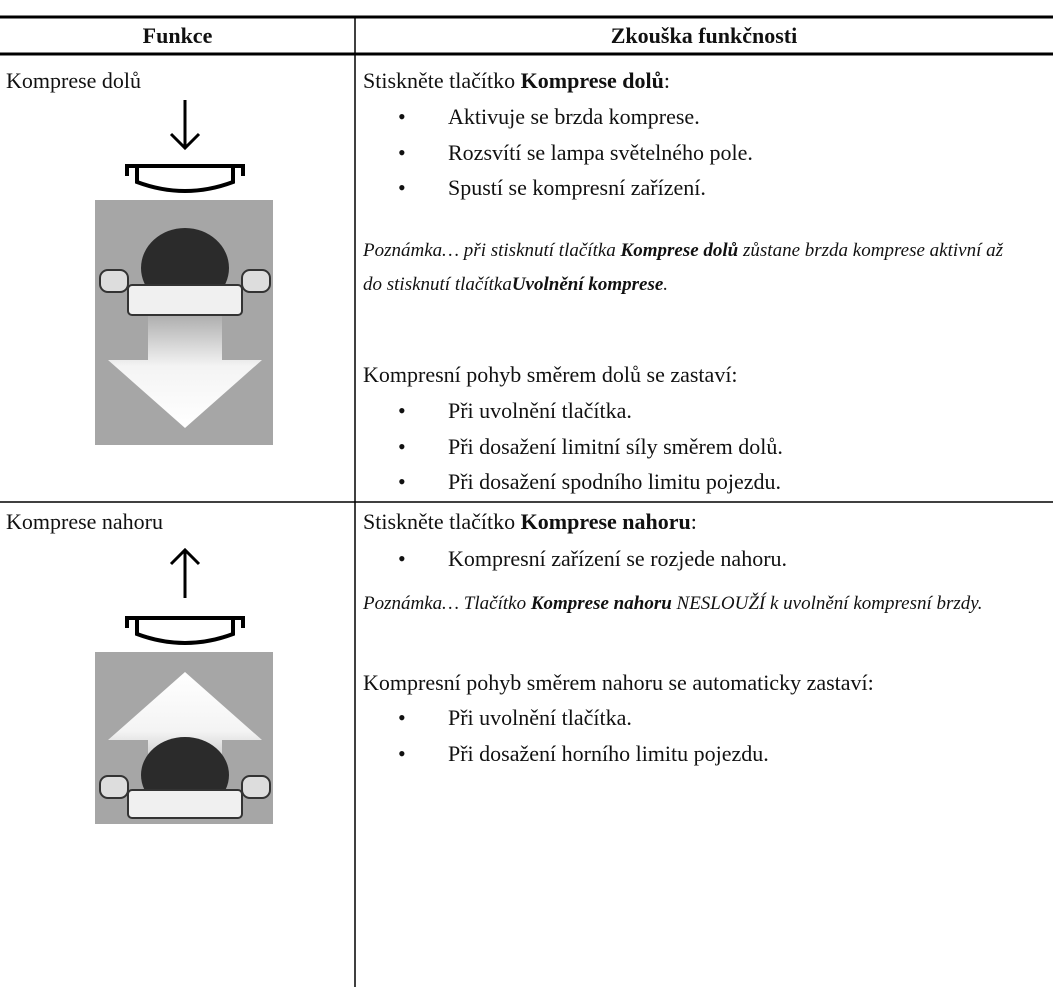  Describe the element at coordinates (577, 187) in the screenshot. I see `bullet-text: Spustí se kompresní zařízení.` at that location.